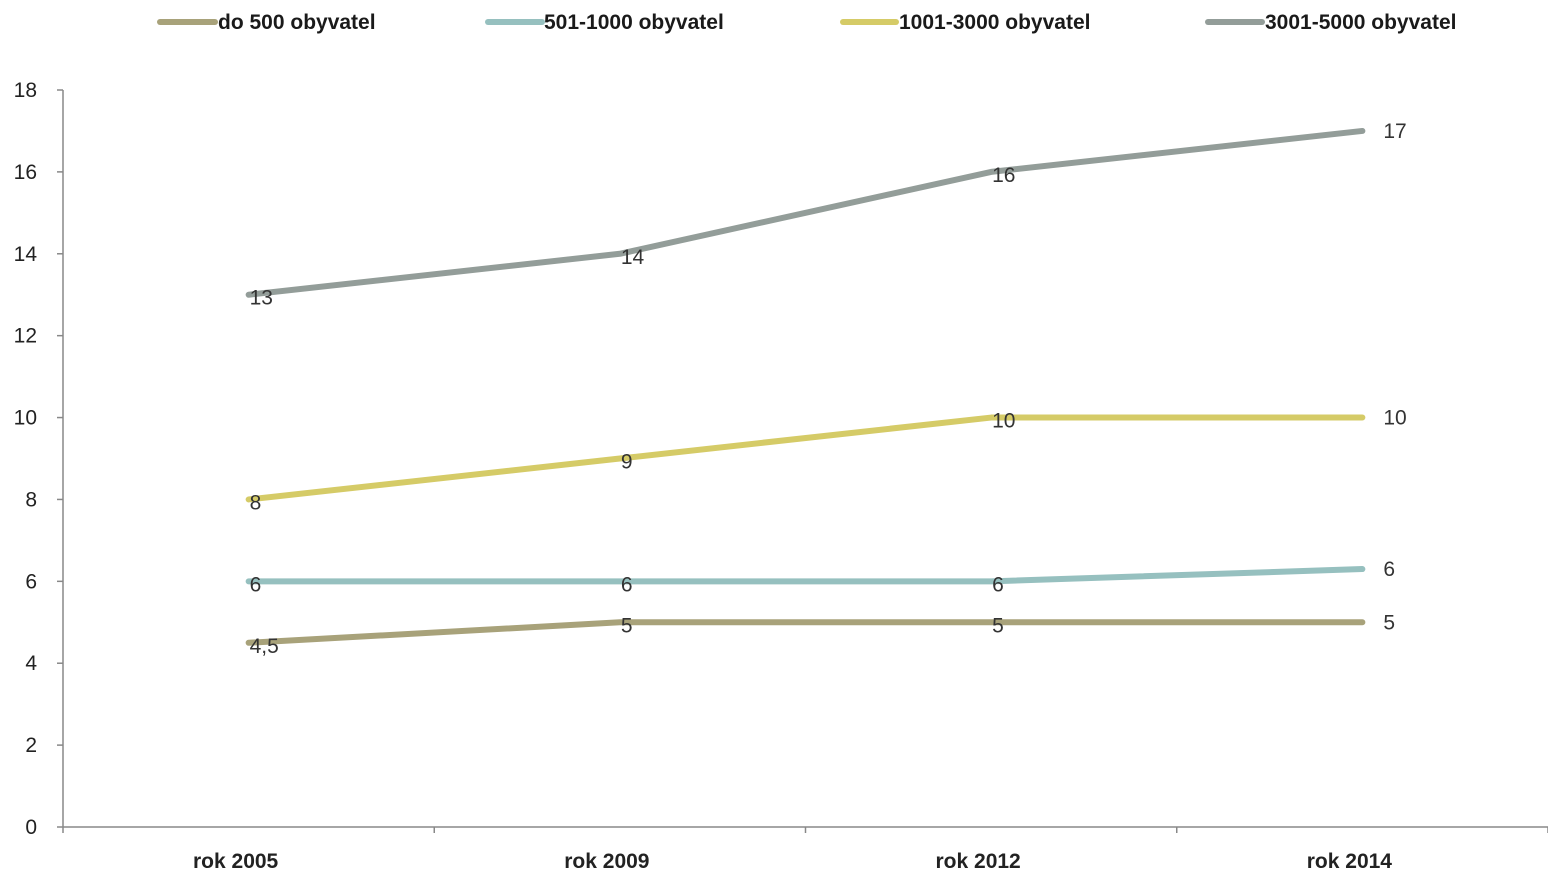 The width and height of the screenshot is (1548, 873). Describe the element at coordinates (256, 502) in the screenshot. I see `data-label: 8` at that location.